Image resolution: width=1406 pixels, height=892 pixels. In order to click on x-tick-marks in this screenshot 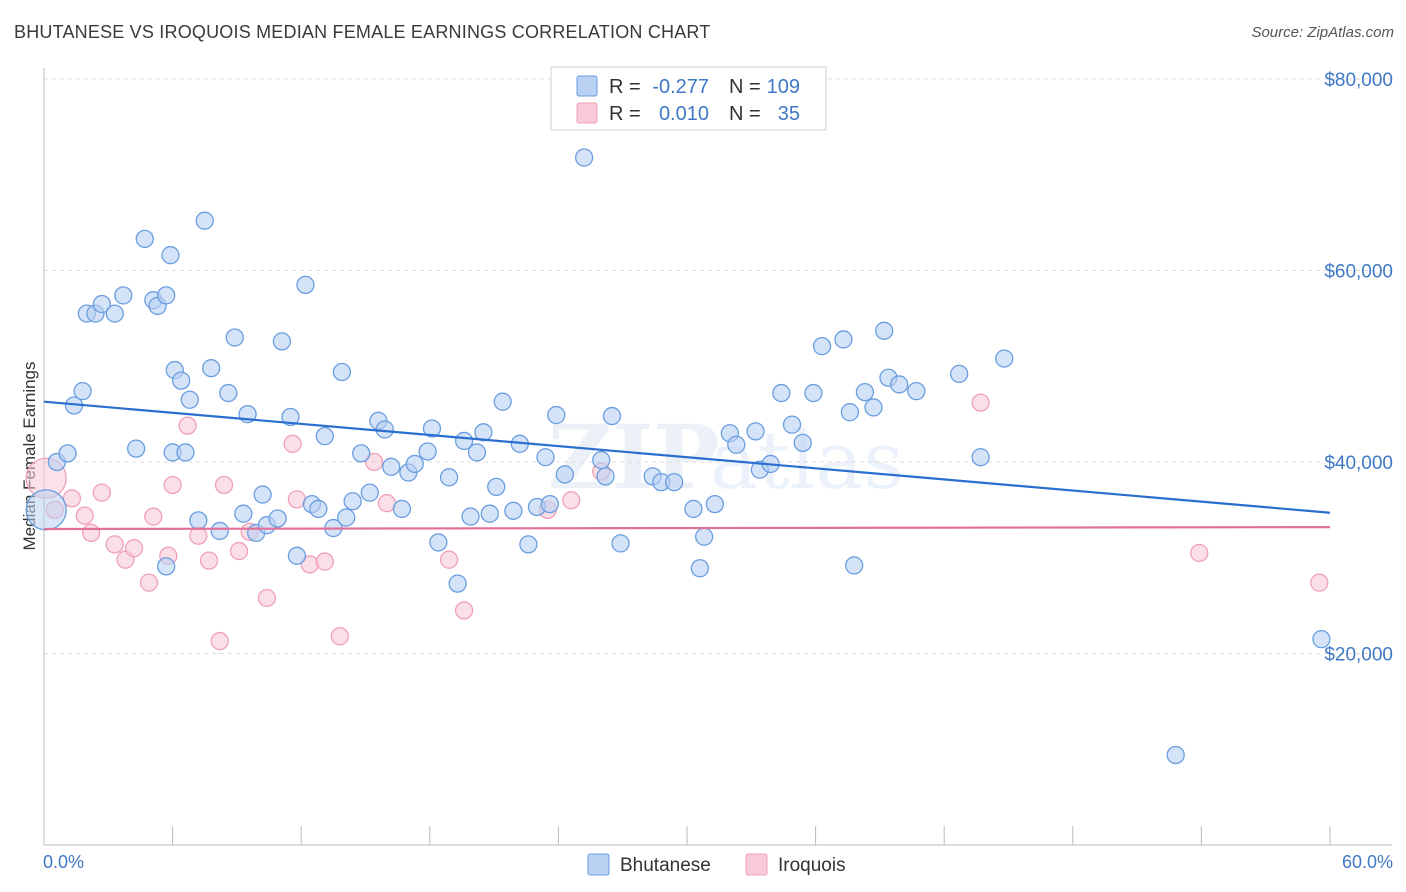, I will do `click(687, 835)`.